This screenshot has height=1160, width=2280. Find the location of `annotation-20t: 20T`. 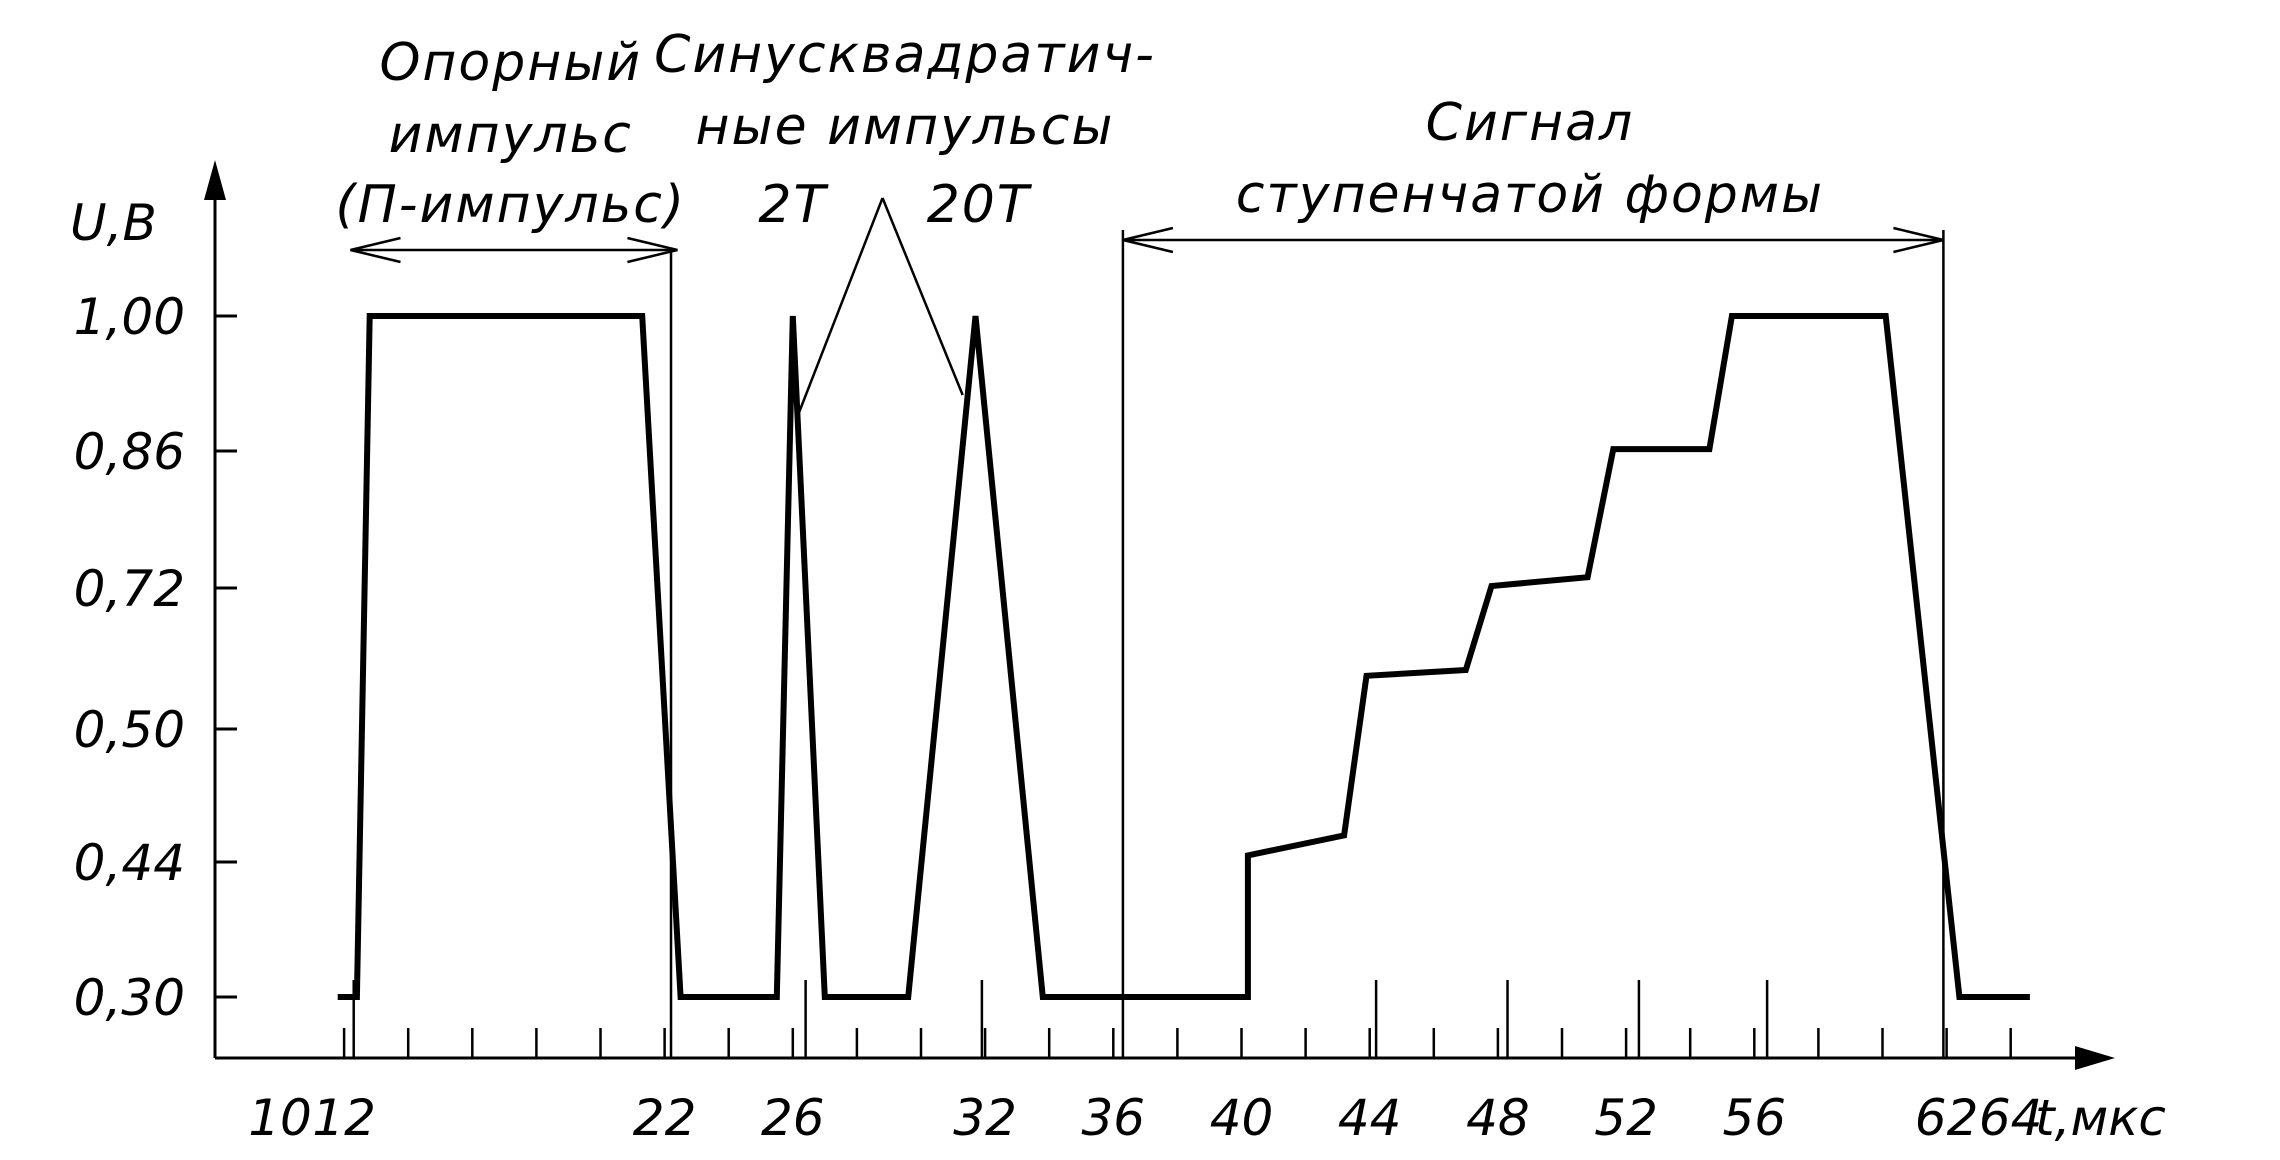

annotation-20t: 20T is located at coordinates (980, 205).